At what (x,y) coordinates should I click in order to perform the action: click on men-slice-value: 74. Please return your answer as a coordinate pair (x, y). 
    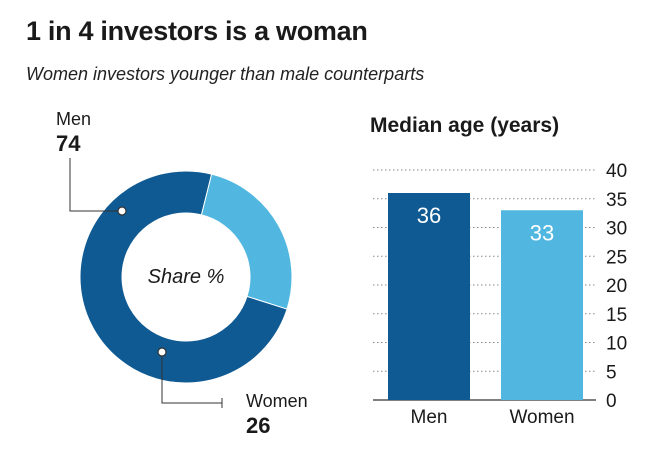
    Looking at the image, I should click on (68, 143).